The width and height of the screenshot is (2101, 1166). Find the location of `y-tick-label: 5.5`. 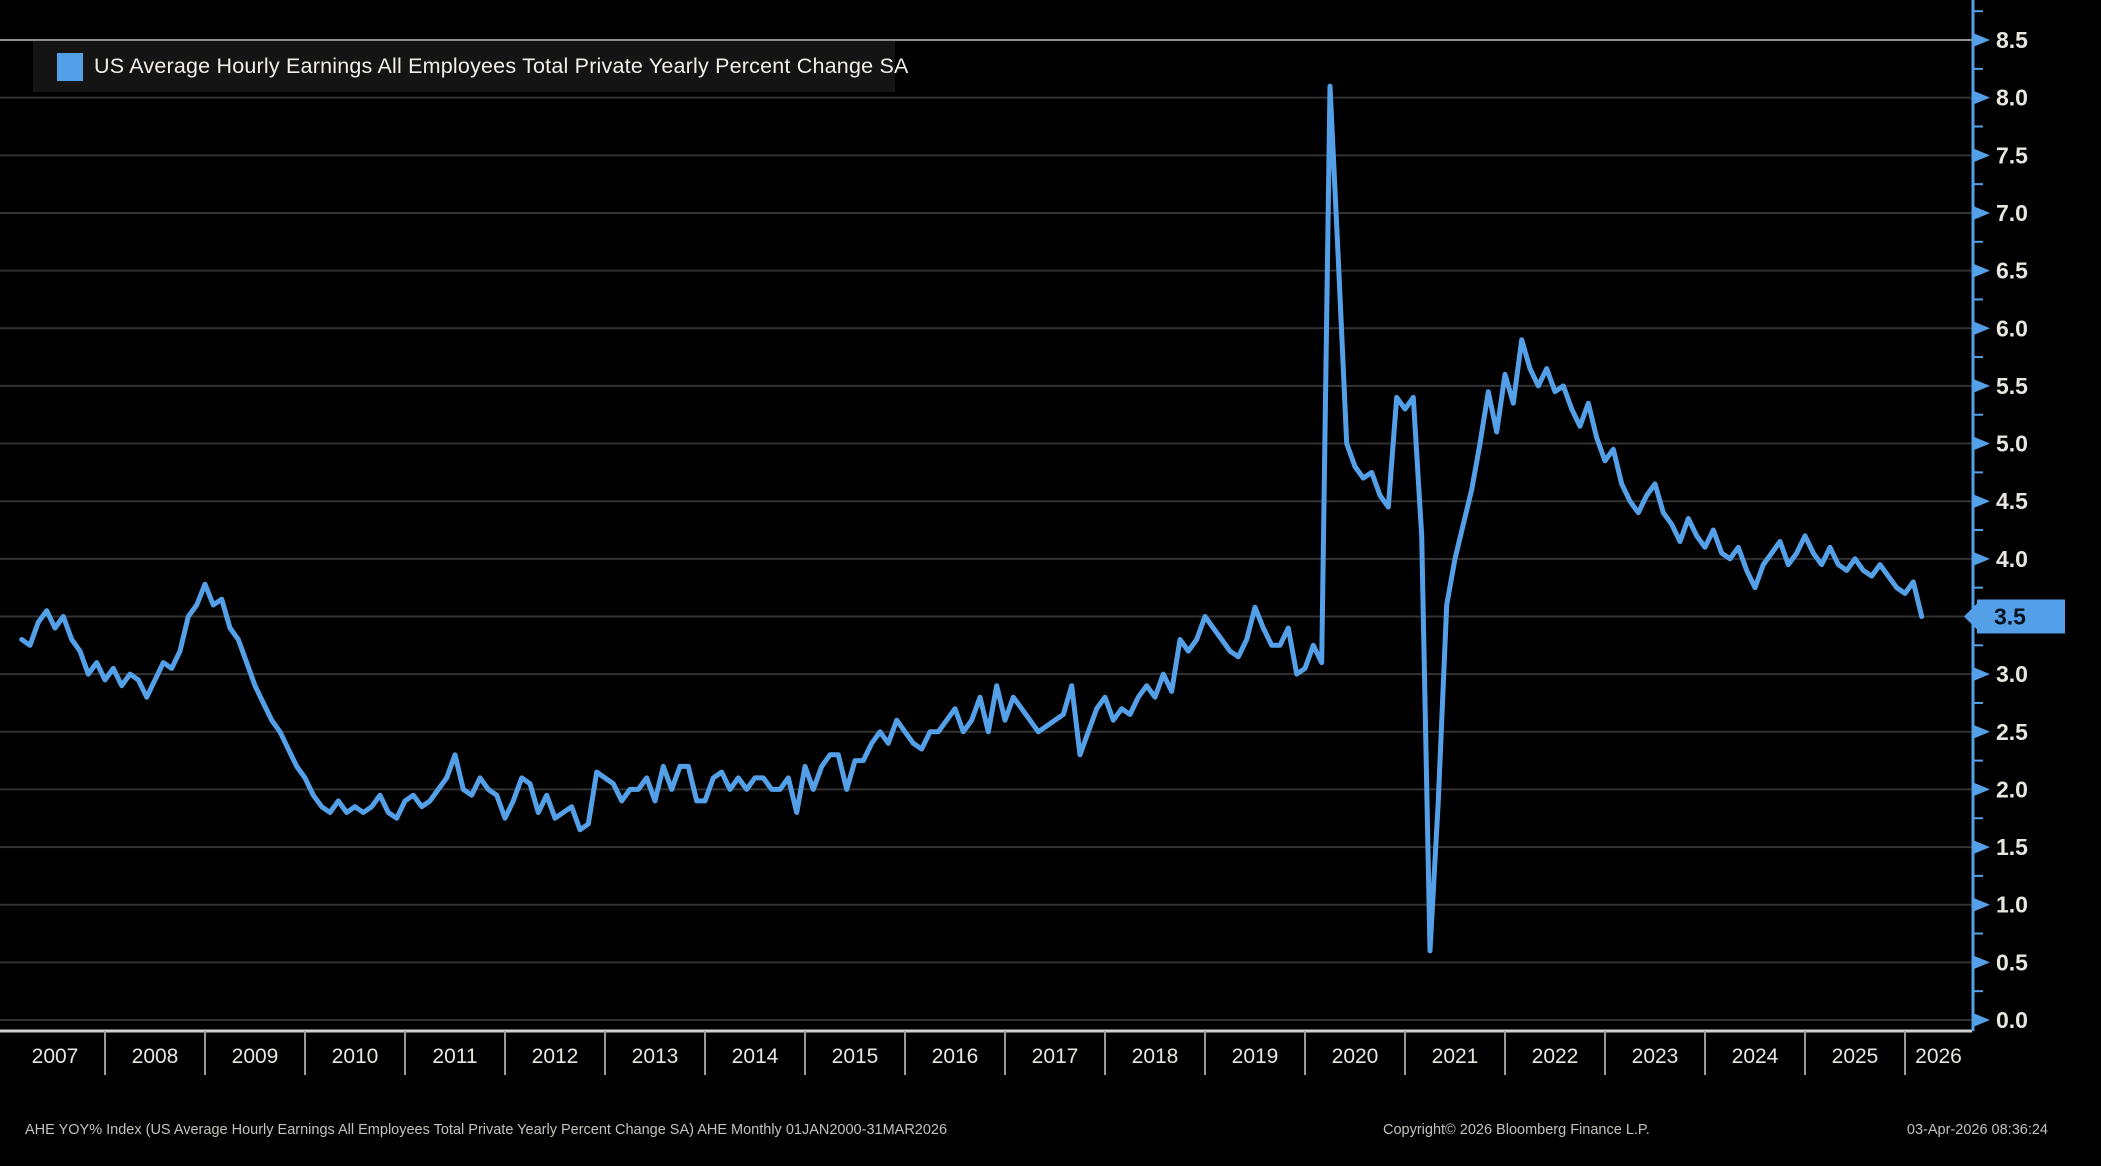

y-tick-label: 5.5 is located at coordinates (2012, 386).